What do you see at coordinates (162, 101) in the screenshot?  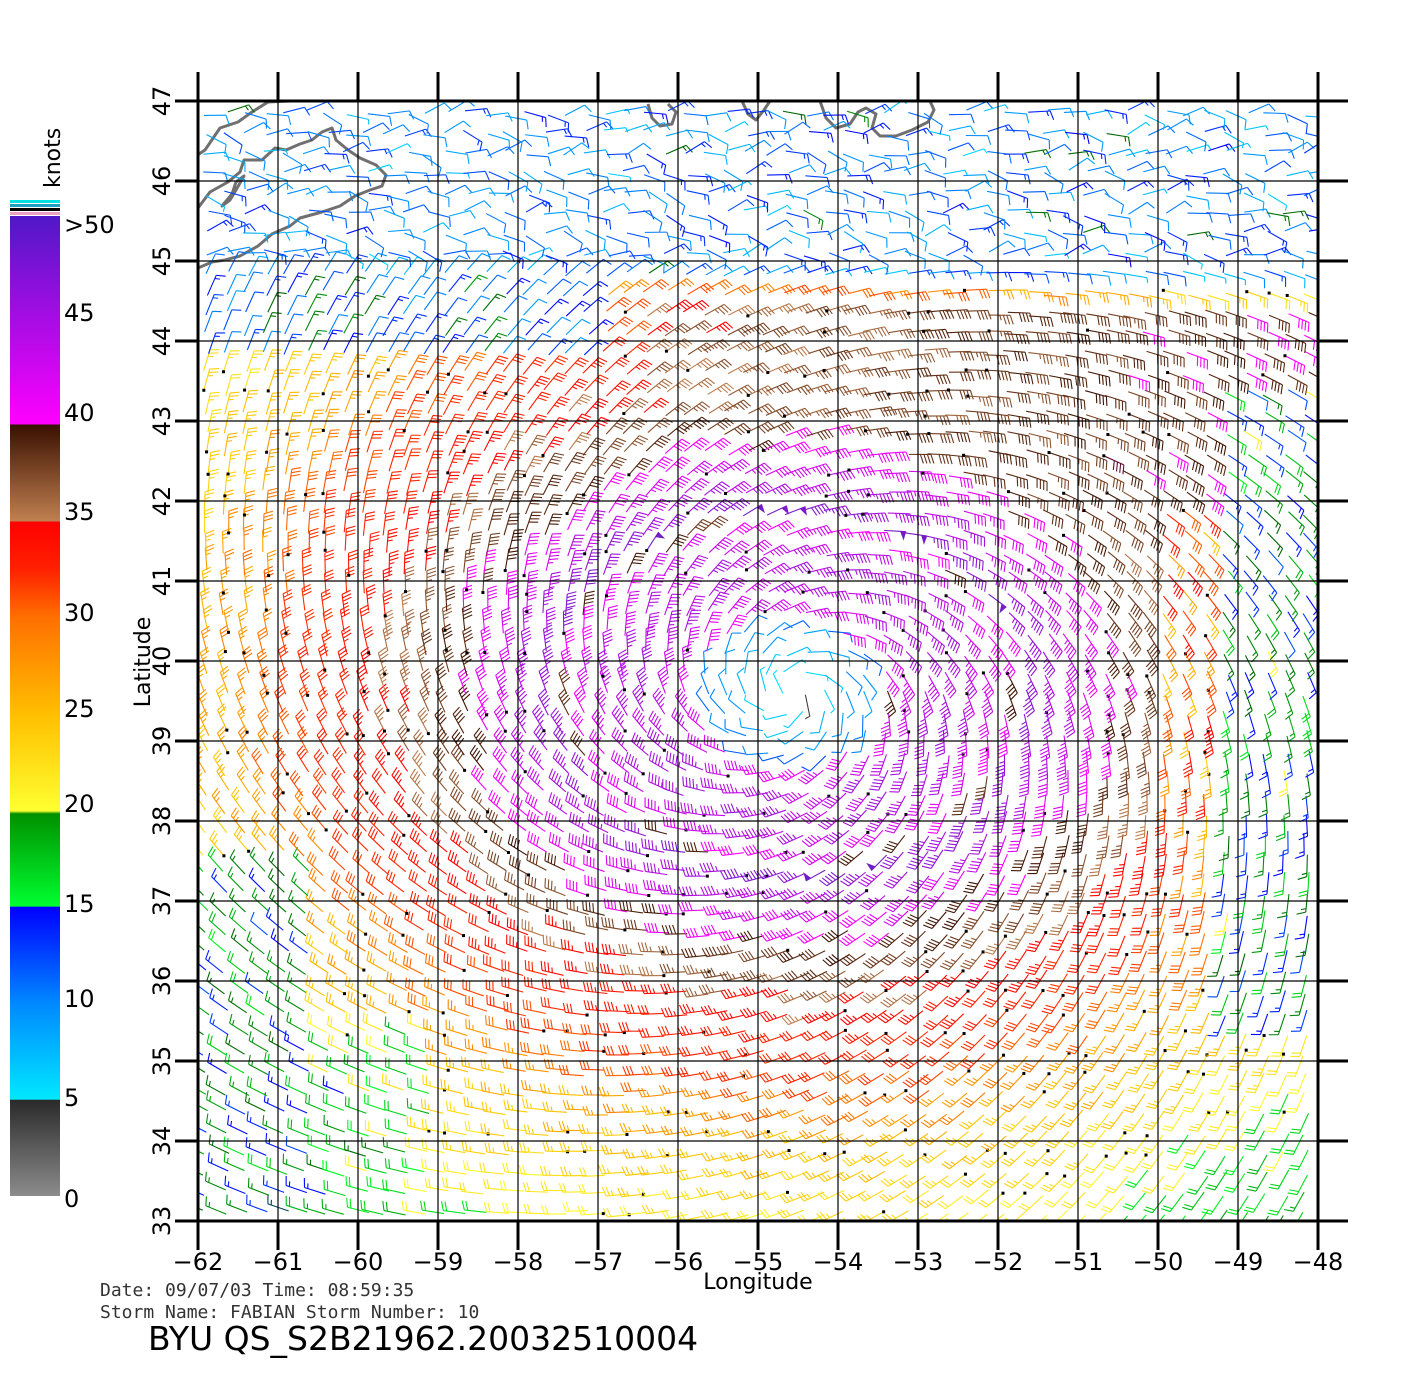 I see `lat-tick-label: 47` at bounding box center [162, 101].